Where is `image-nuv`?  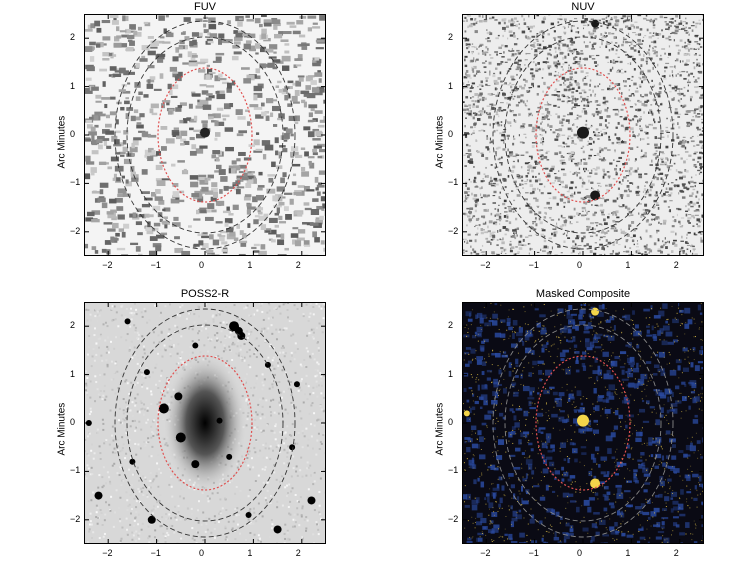
image-nuv is located at coordinates (583, 135).